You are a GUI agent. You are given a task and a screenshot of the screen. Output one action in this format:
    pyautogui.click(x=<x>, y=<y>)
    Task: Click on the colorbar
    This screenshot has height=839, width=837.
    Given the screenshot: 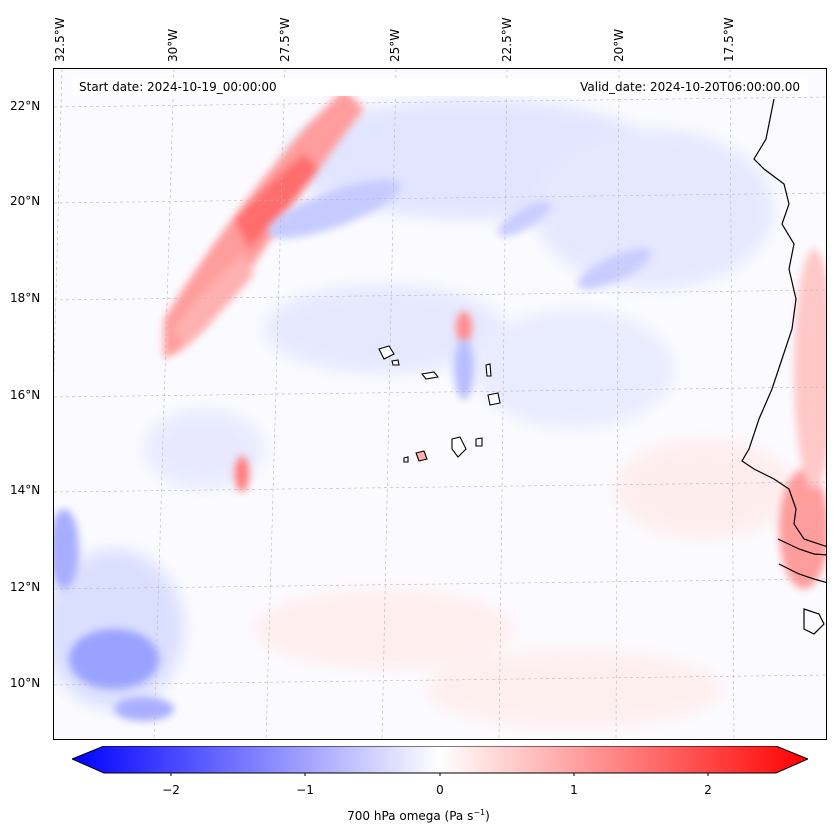 What is the action you would take?
    pyautogui.click(x=440, y=761)
    